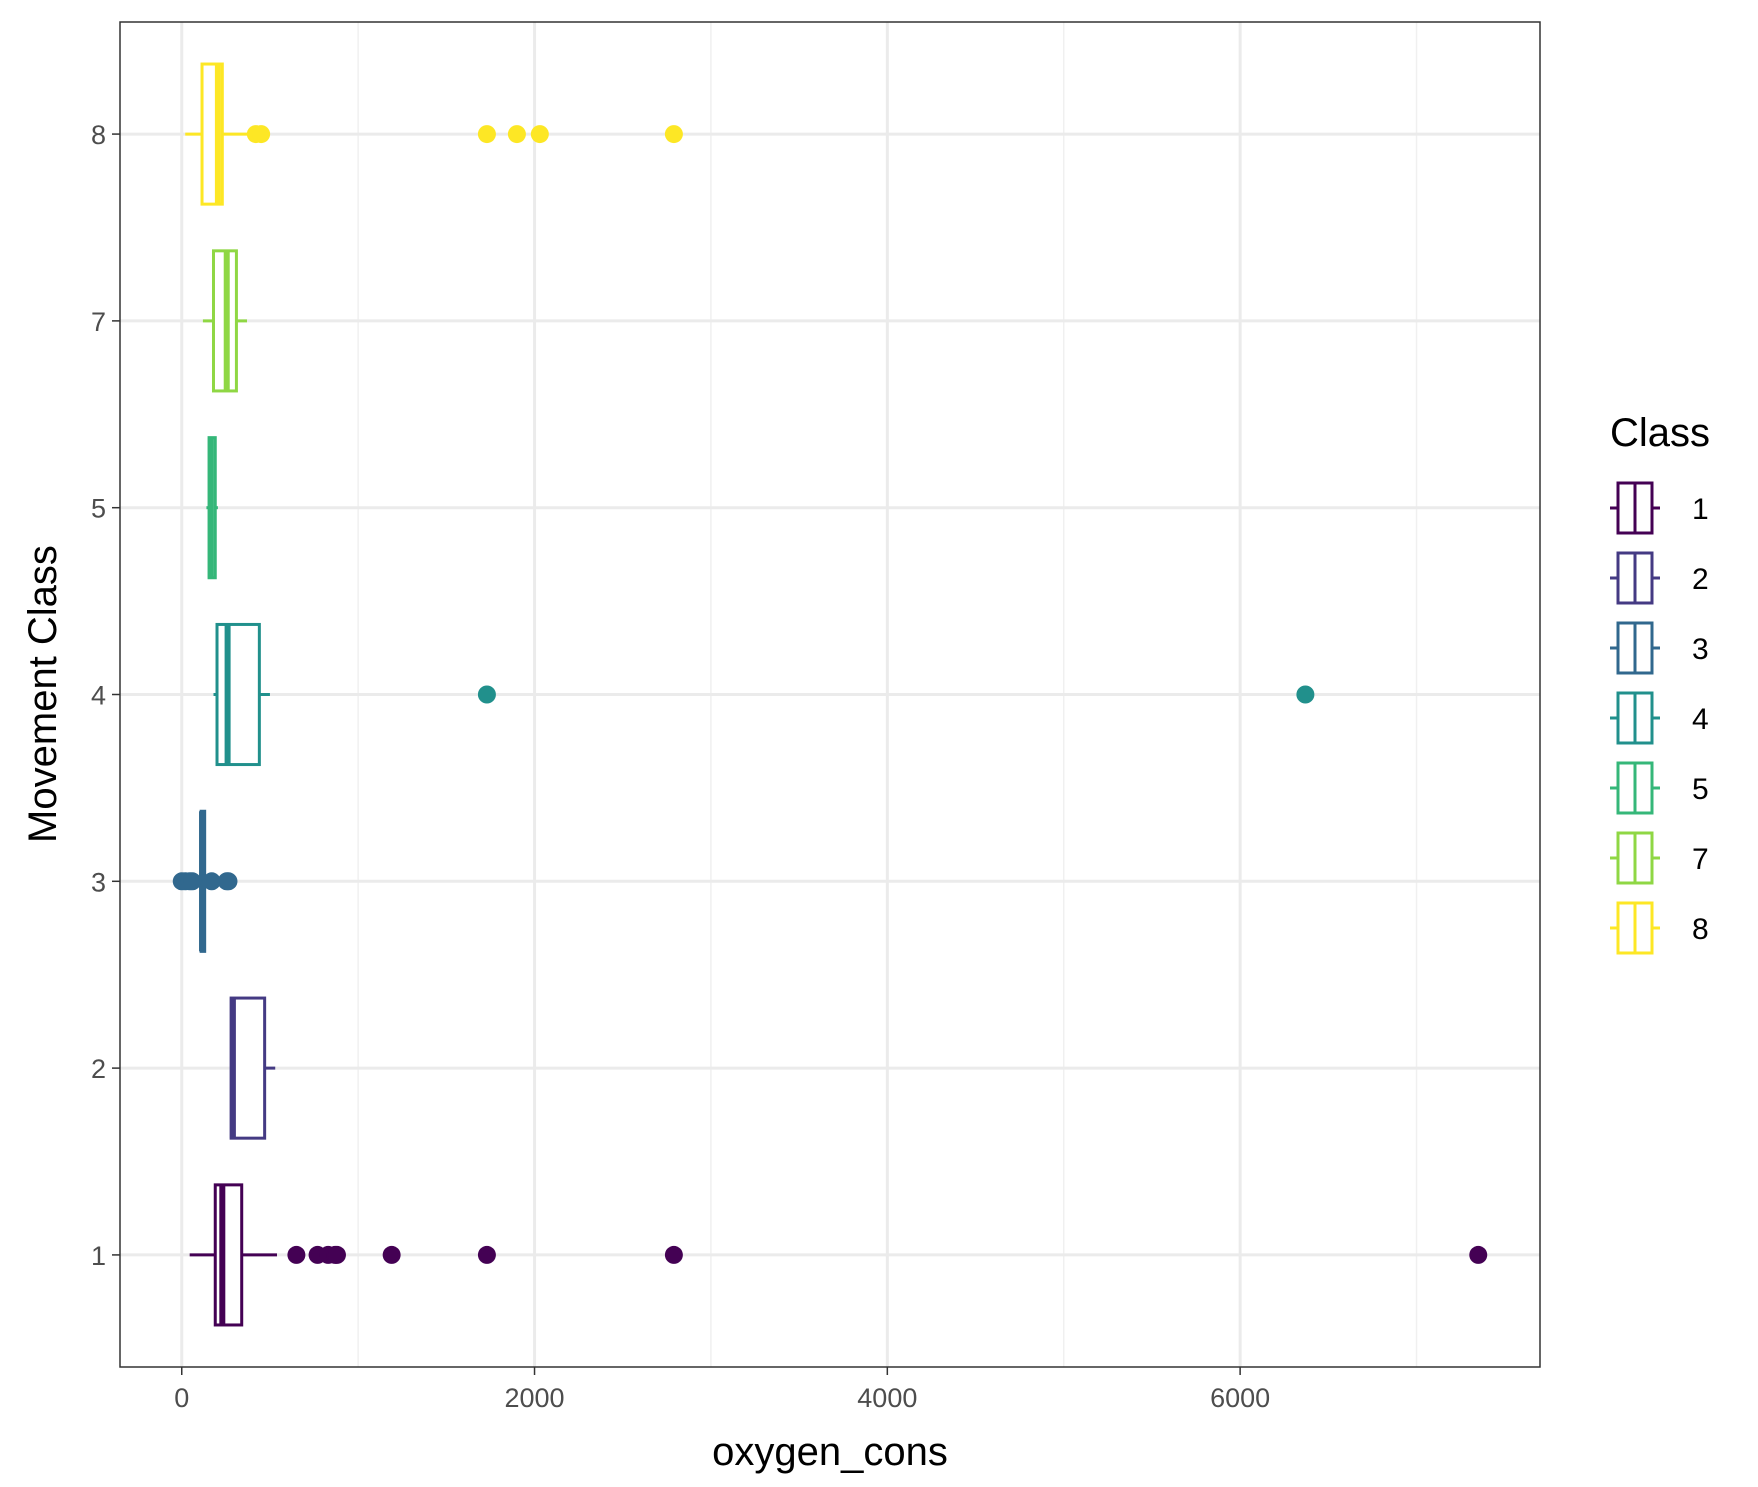  I want to click on y-tick-label: 3, so click(98, 882).